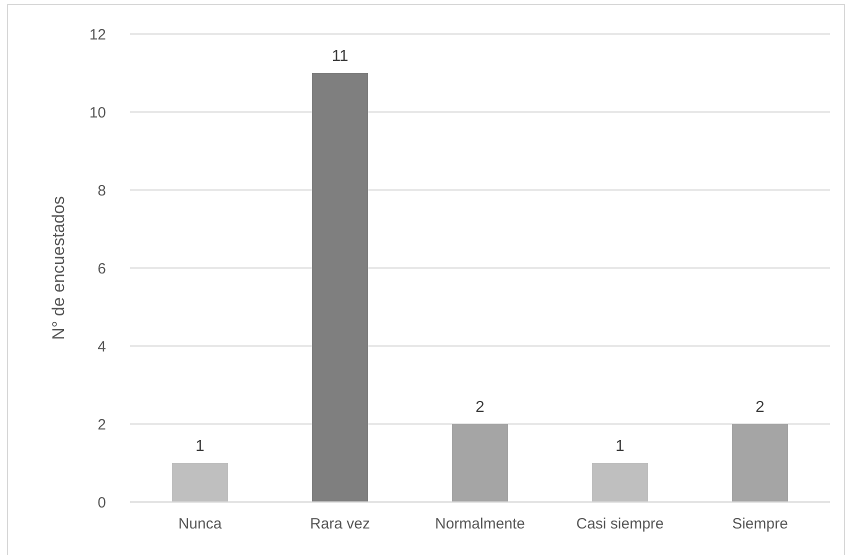 The height and width of the screenshot is (555, 848). Describe the element at coordinates (97, 35) in the screenshot. I see `y-tick-label: 12` at that location.